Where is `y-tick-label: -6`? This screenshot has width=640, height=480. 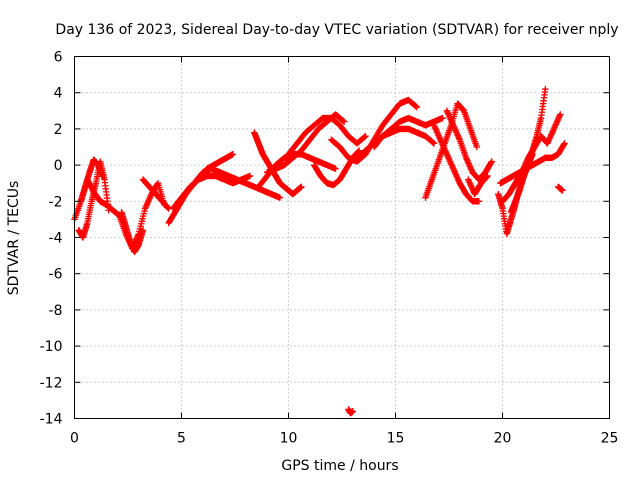
y-tick-label: -6 is located at coordinates (56, 275).